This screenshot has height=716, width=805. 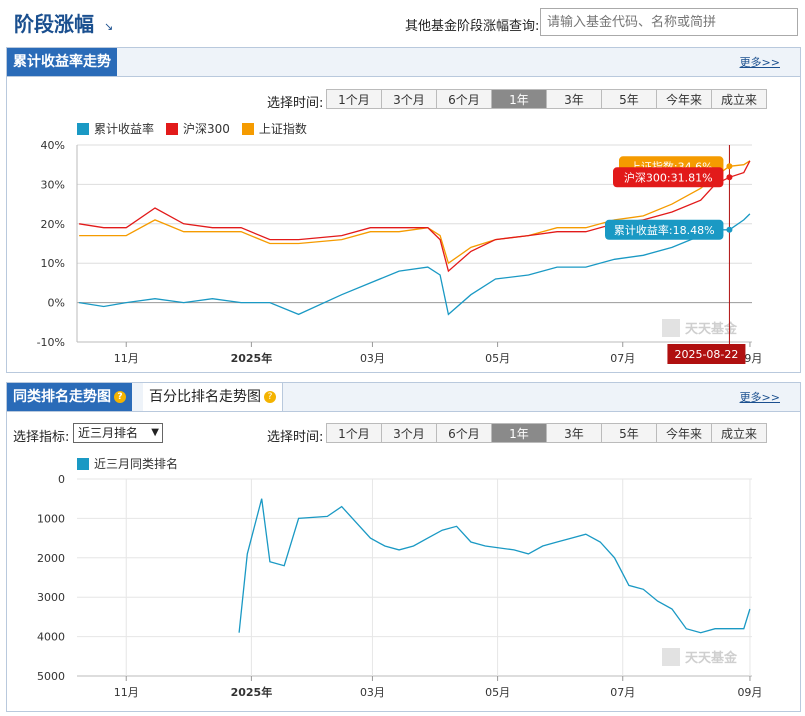 What do you see at coordinates (53, 224) in the screenshot?
I see `y-tick-label: 20%` at bounding box center [53, 224].